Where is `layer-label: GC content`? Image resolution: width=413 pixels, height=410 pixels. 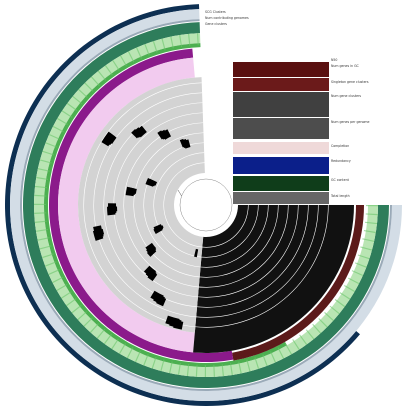 layer-label: GC content is located at coordinates (340, 180).